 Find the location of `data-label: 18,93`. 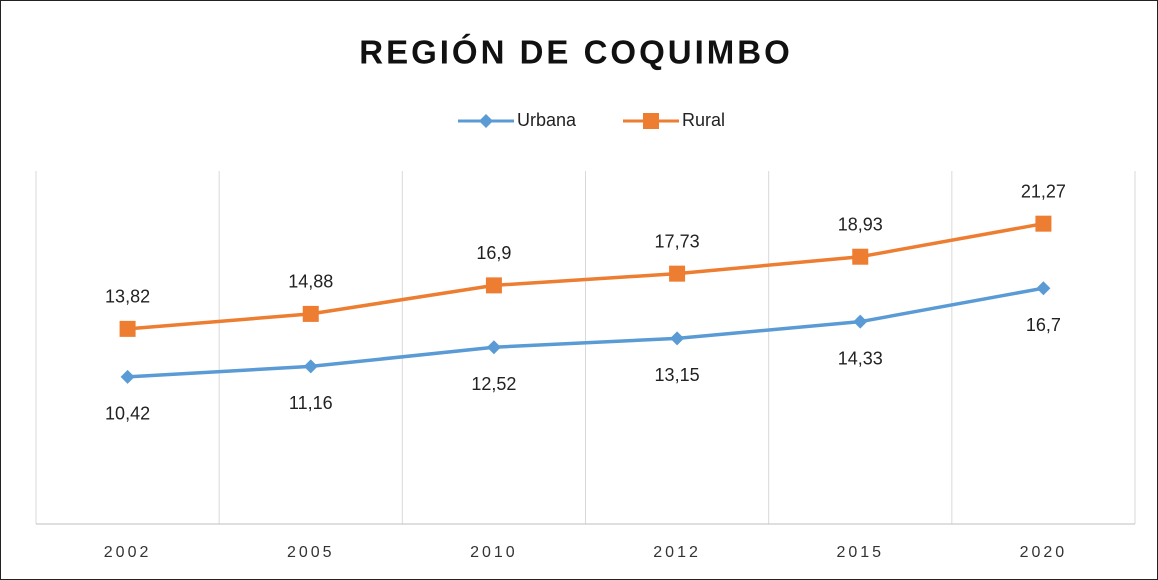

data-label: 18,93 is located at coordinates (860, 224).